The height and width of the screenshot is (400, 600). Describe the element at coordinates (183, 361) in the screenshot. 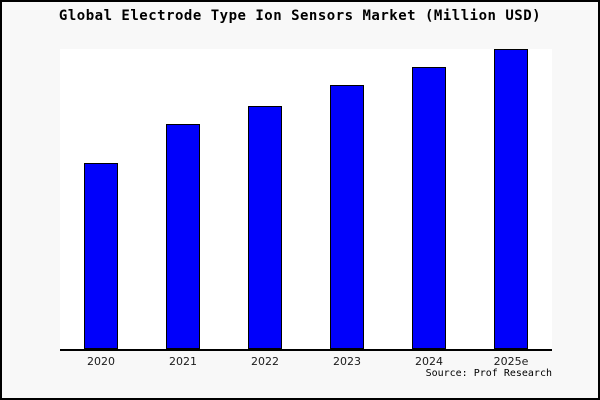

I see `x-tick-label-2021: 2021` at that location.